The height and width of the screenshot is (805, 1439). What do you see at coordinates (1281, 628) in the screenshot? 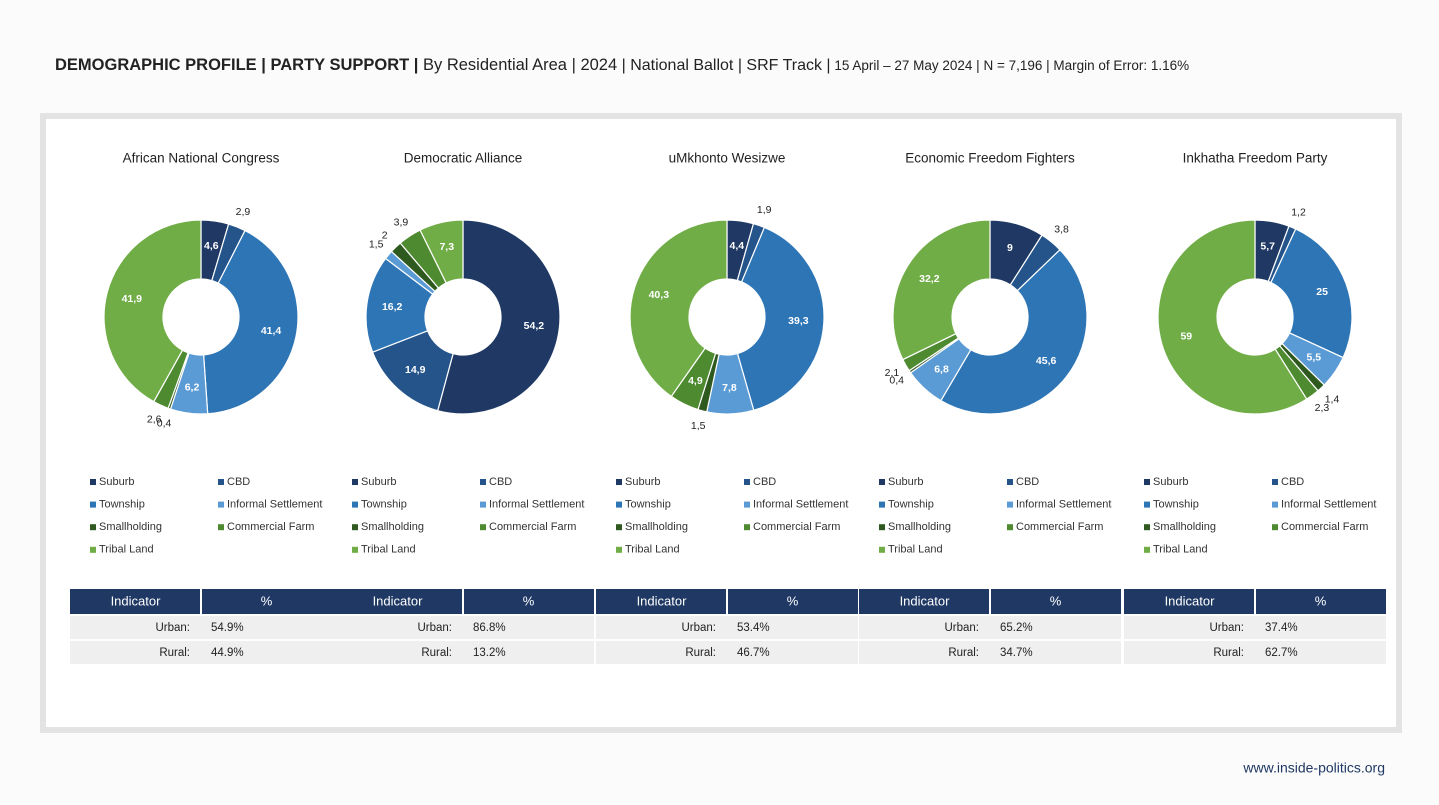
I see `table-cell: 37.4%` at bounding box center [1281, 628].